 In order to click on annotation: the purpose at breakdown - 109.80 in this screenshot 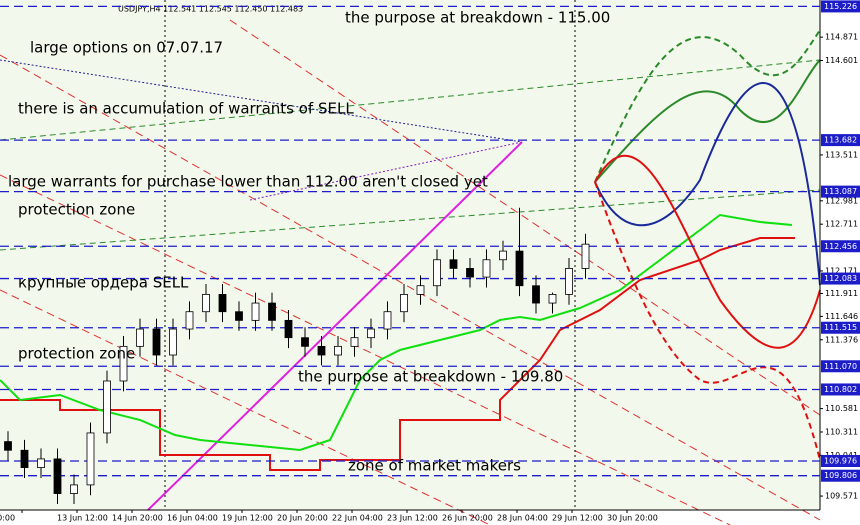, I will do `click(430, 377)`.